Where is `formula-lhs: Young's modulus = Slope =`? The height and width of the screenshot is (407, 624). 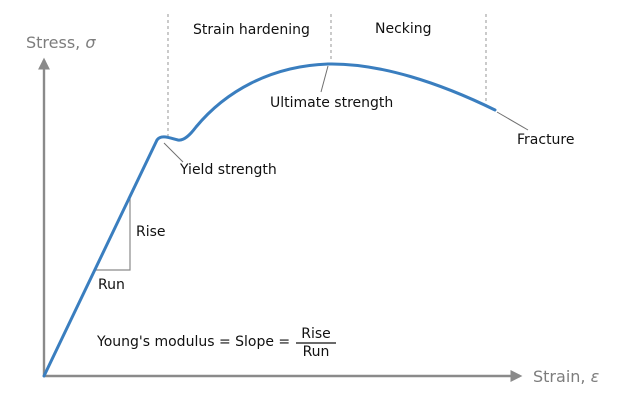 formula-lhs: Young's modulus = Slope = is located at coordinates (193, 342).